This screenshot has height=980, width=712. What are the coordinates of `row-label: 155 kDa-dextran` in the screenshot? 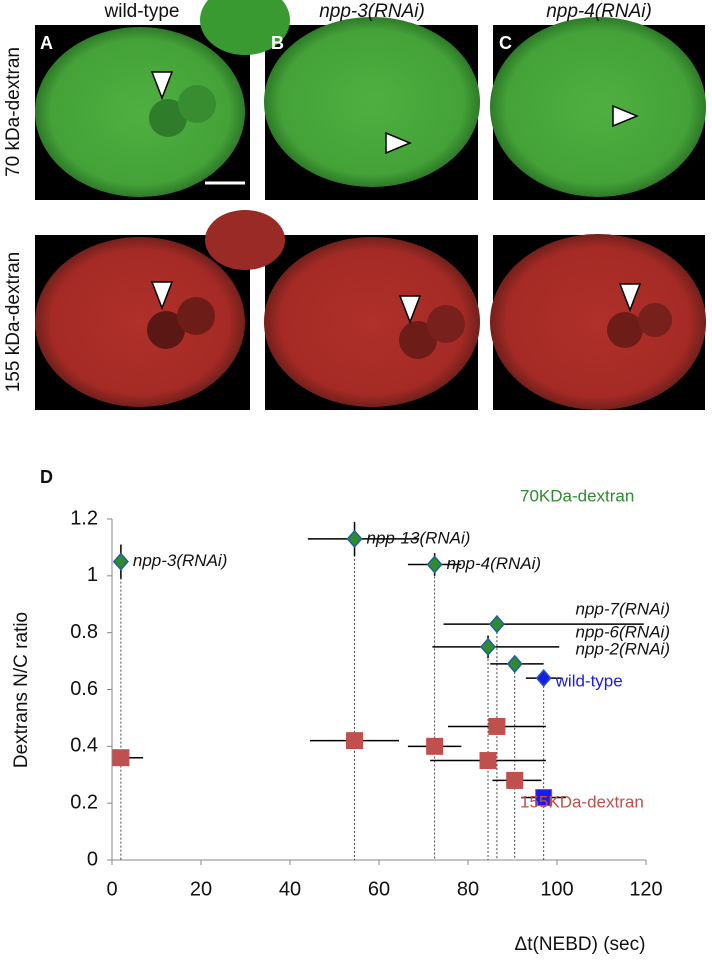 It's located at (13, 322).